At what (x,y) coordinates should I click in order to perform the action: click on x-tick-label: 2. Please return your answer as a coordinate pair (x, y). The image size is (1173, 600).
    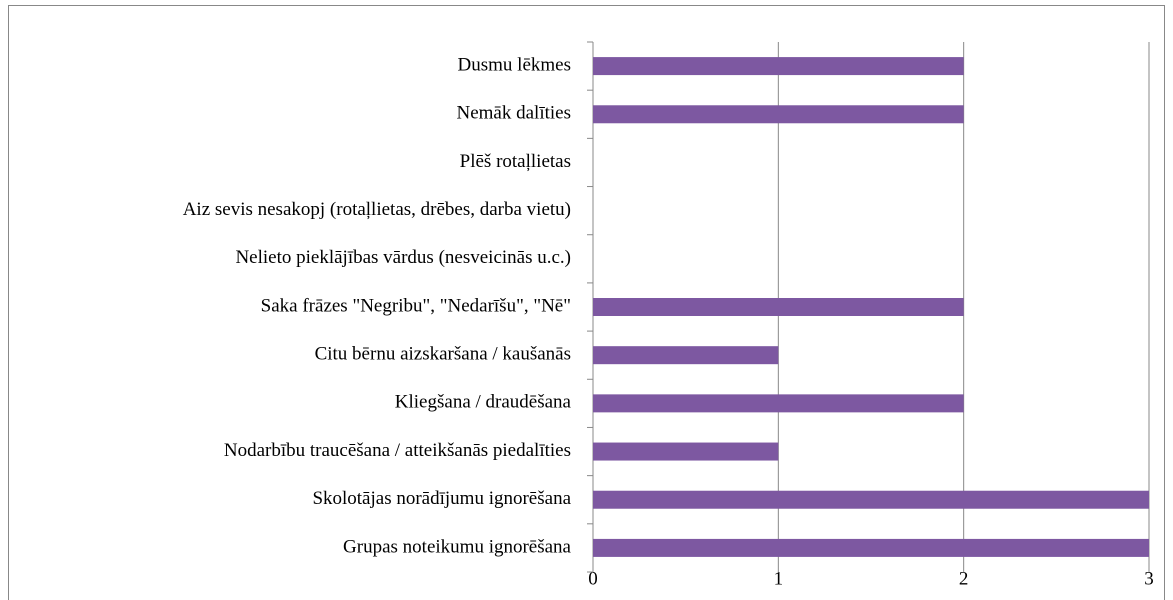
    Looking at the image, I should click on (964, 578).